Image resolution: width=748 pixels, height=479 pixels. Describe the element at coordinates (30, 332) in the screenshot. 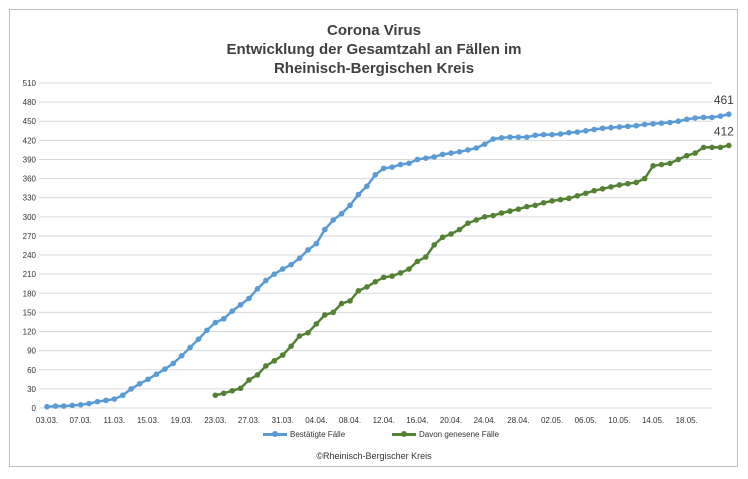

I see `y-tick-label: 120` at that location.